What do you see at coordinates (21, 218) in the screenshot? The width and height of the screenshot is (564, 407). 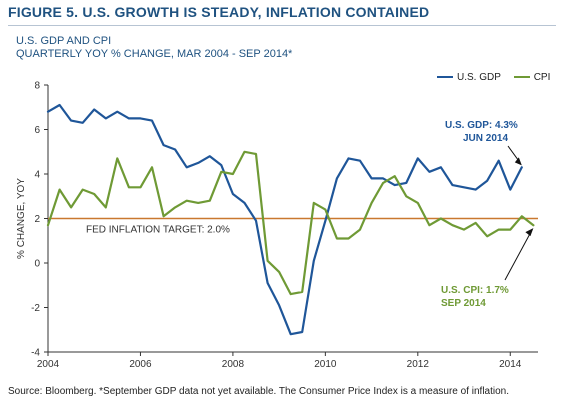 I see `y-axis-label: % CHANGE, YOY` at bounding box center [21, 218].